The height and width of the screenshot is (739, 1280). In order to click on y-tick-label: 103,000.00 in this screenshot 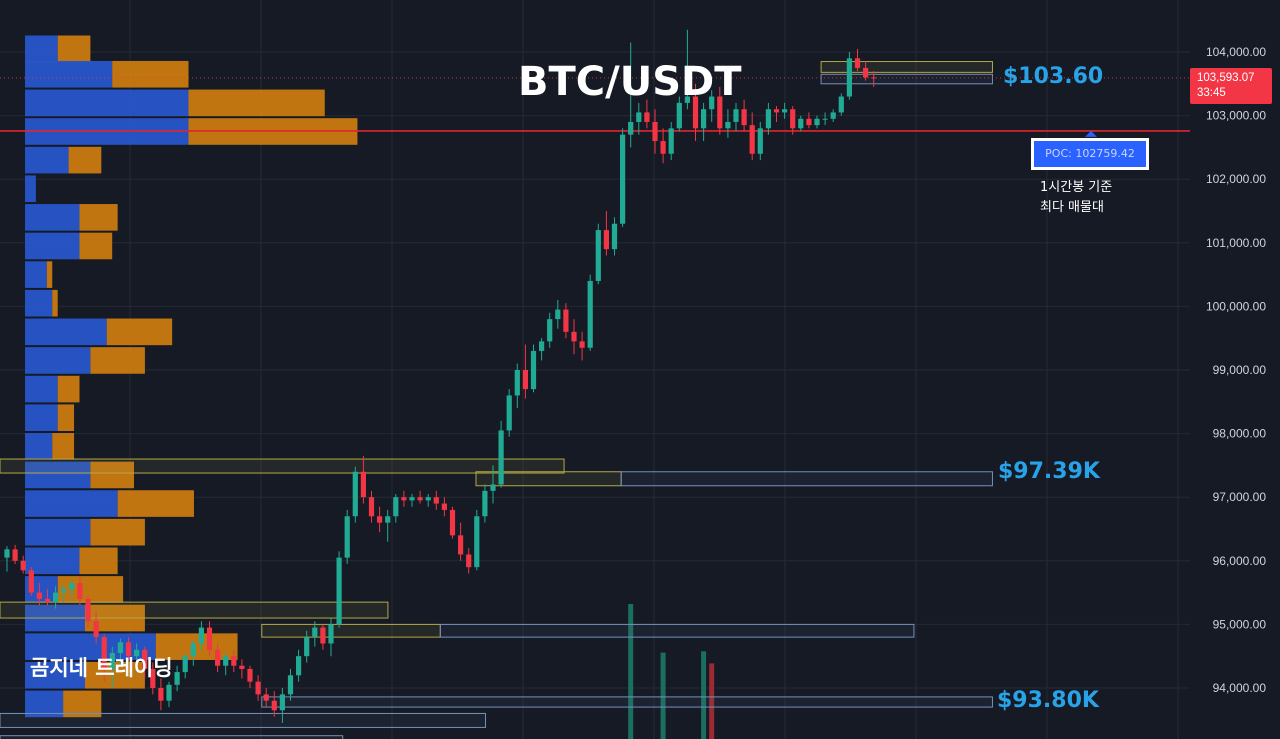, I will do `click(1236, 116)`.